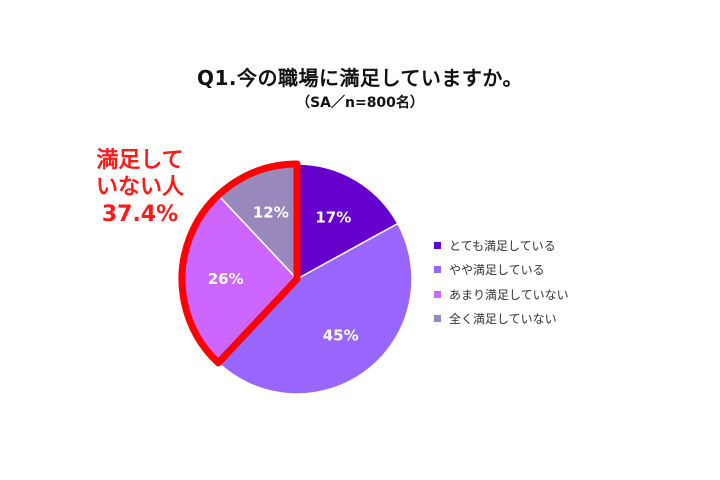 The image size is (720, 480). I want to click on legend: とても満足している やや満足している あまり満足していない 全く満足していない, so click(501, 282).